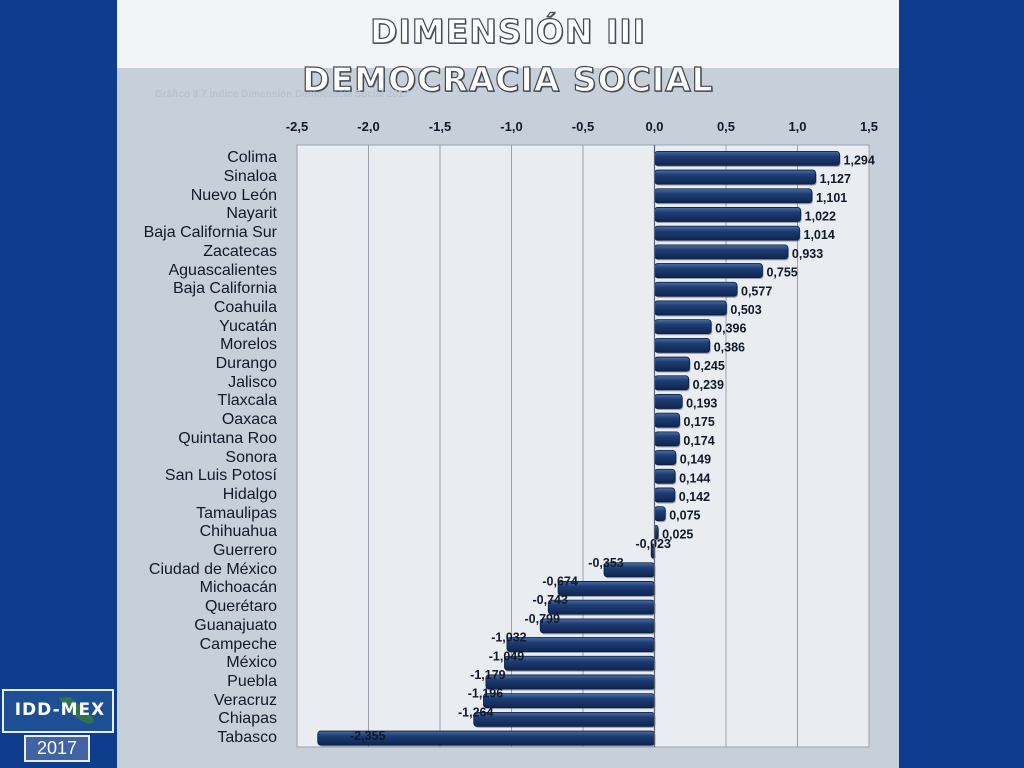 Image resolution: width=1024 pixels, height=768 pixels. I want to click on value-label: -0,674, so click(559, 581).